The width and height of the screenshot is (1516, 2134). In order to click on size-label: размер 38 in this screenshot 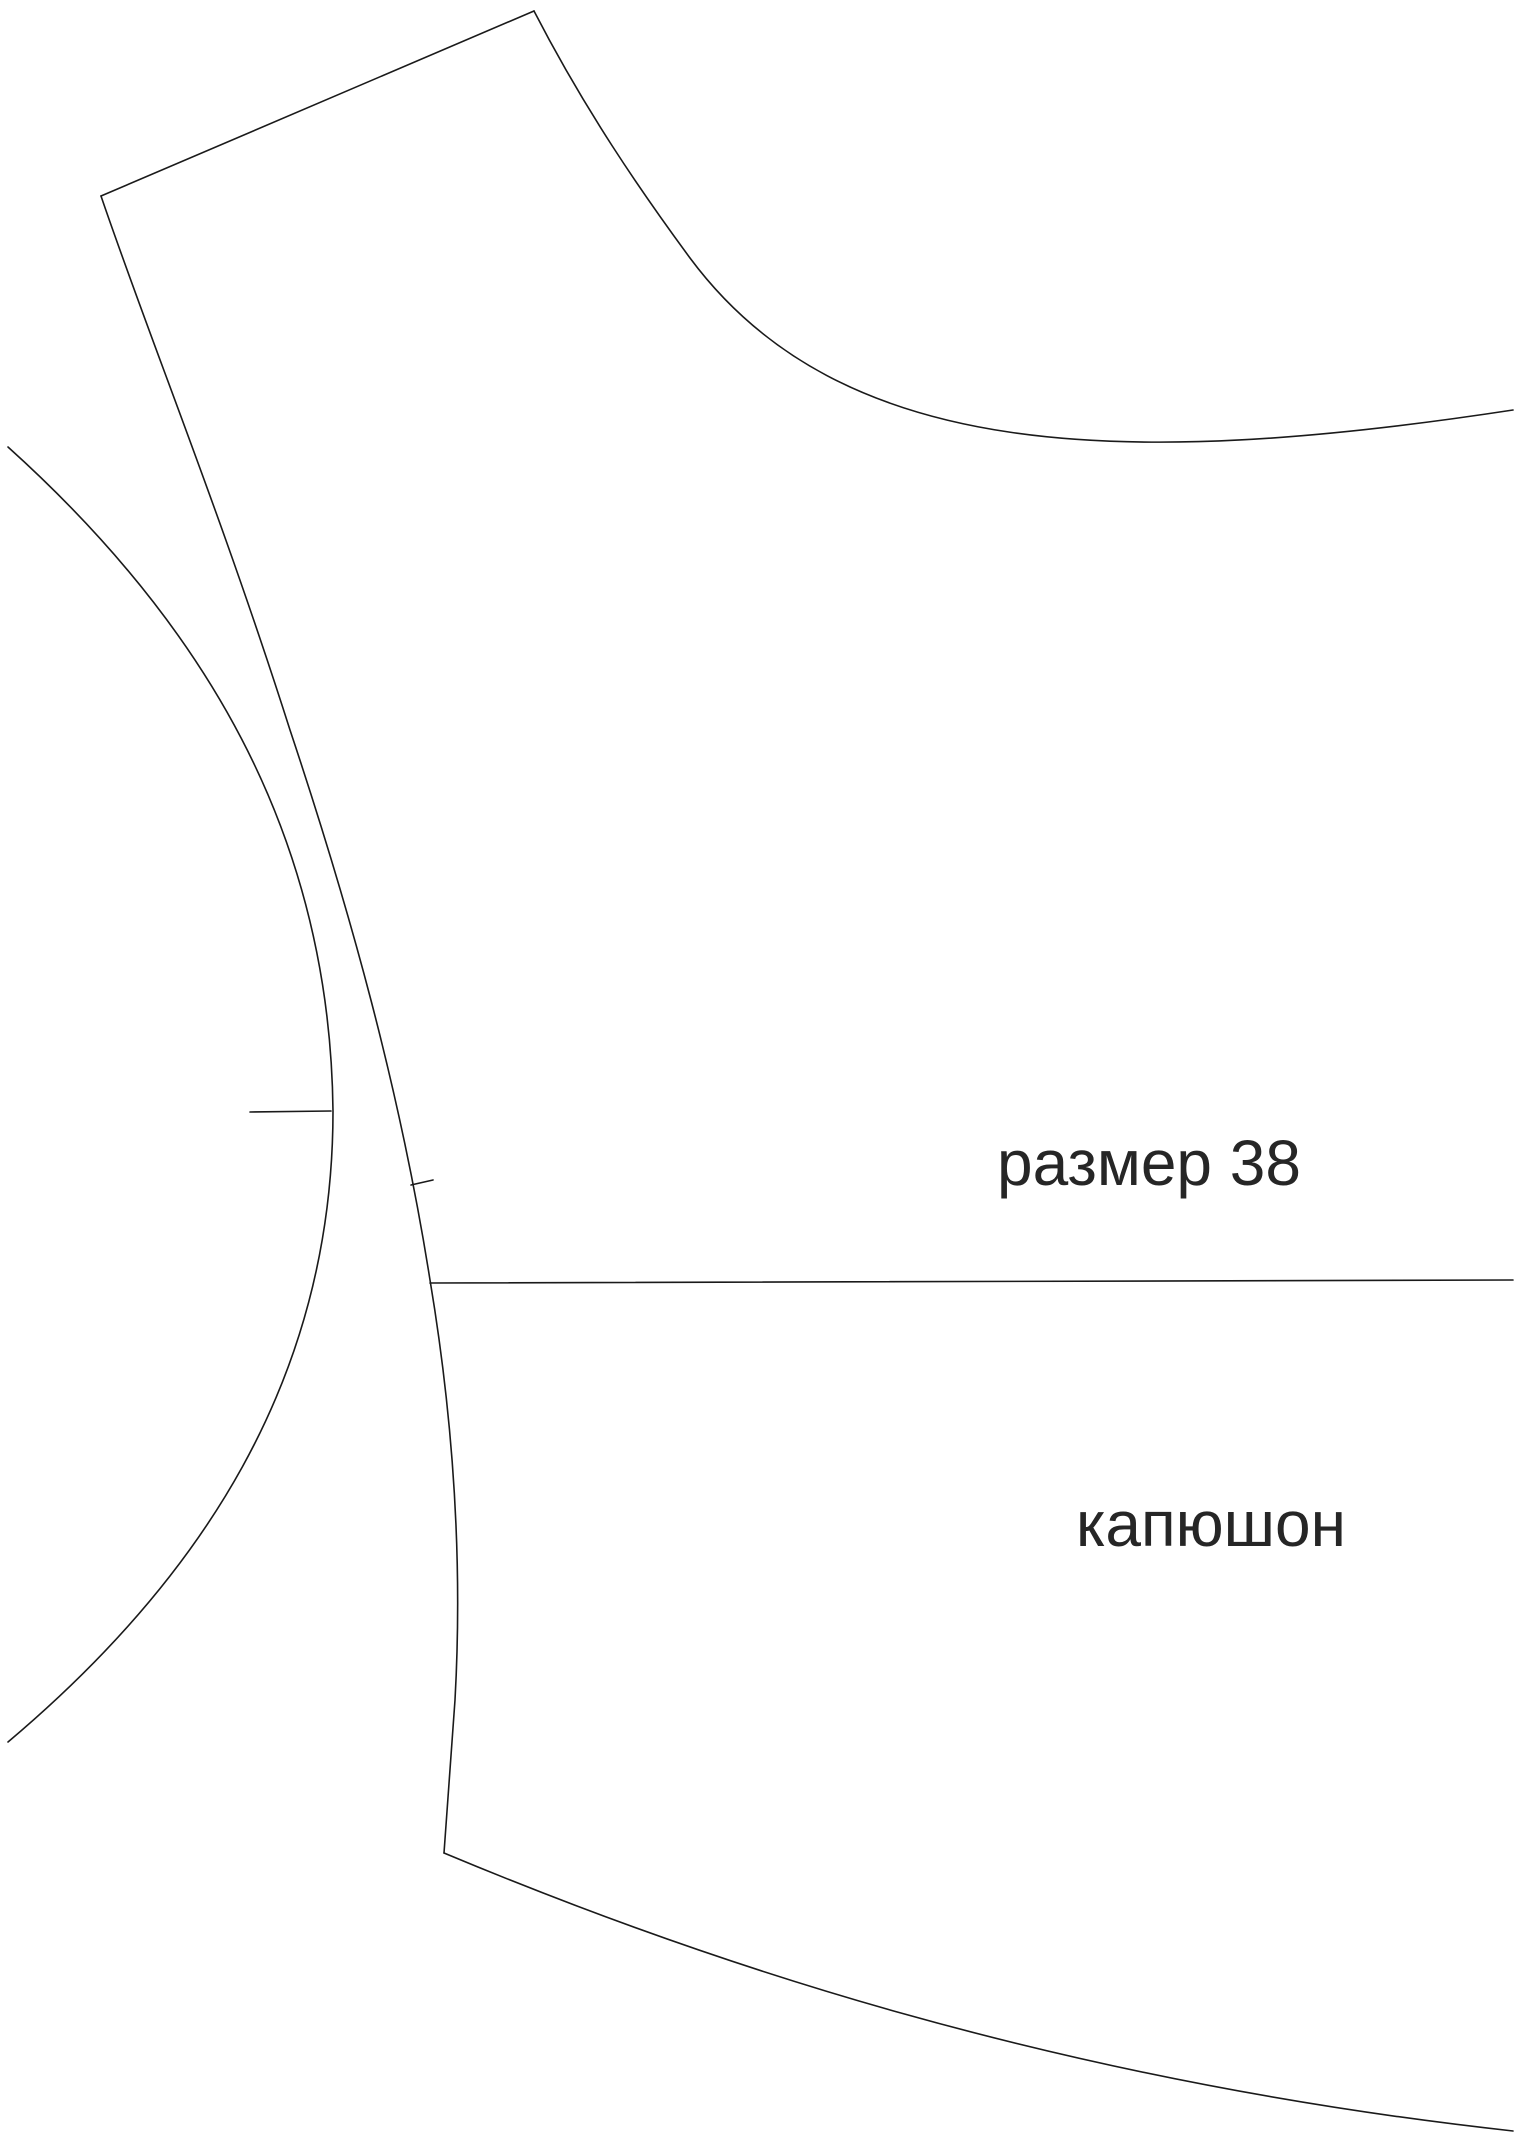, I will do `click(1149, 1163)`.